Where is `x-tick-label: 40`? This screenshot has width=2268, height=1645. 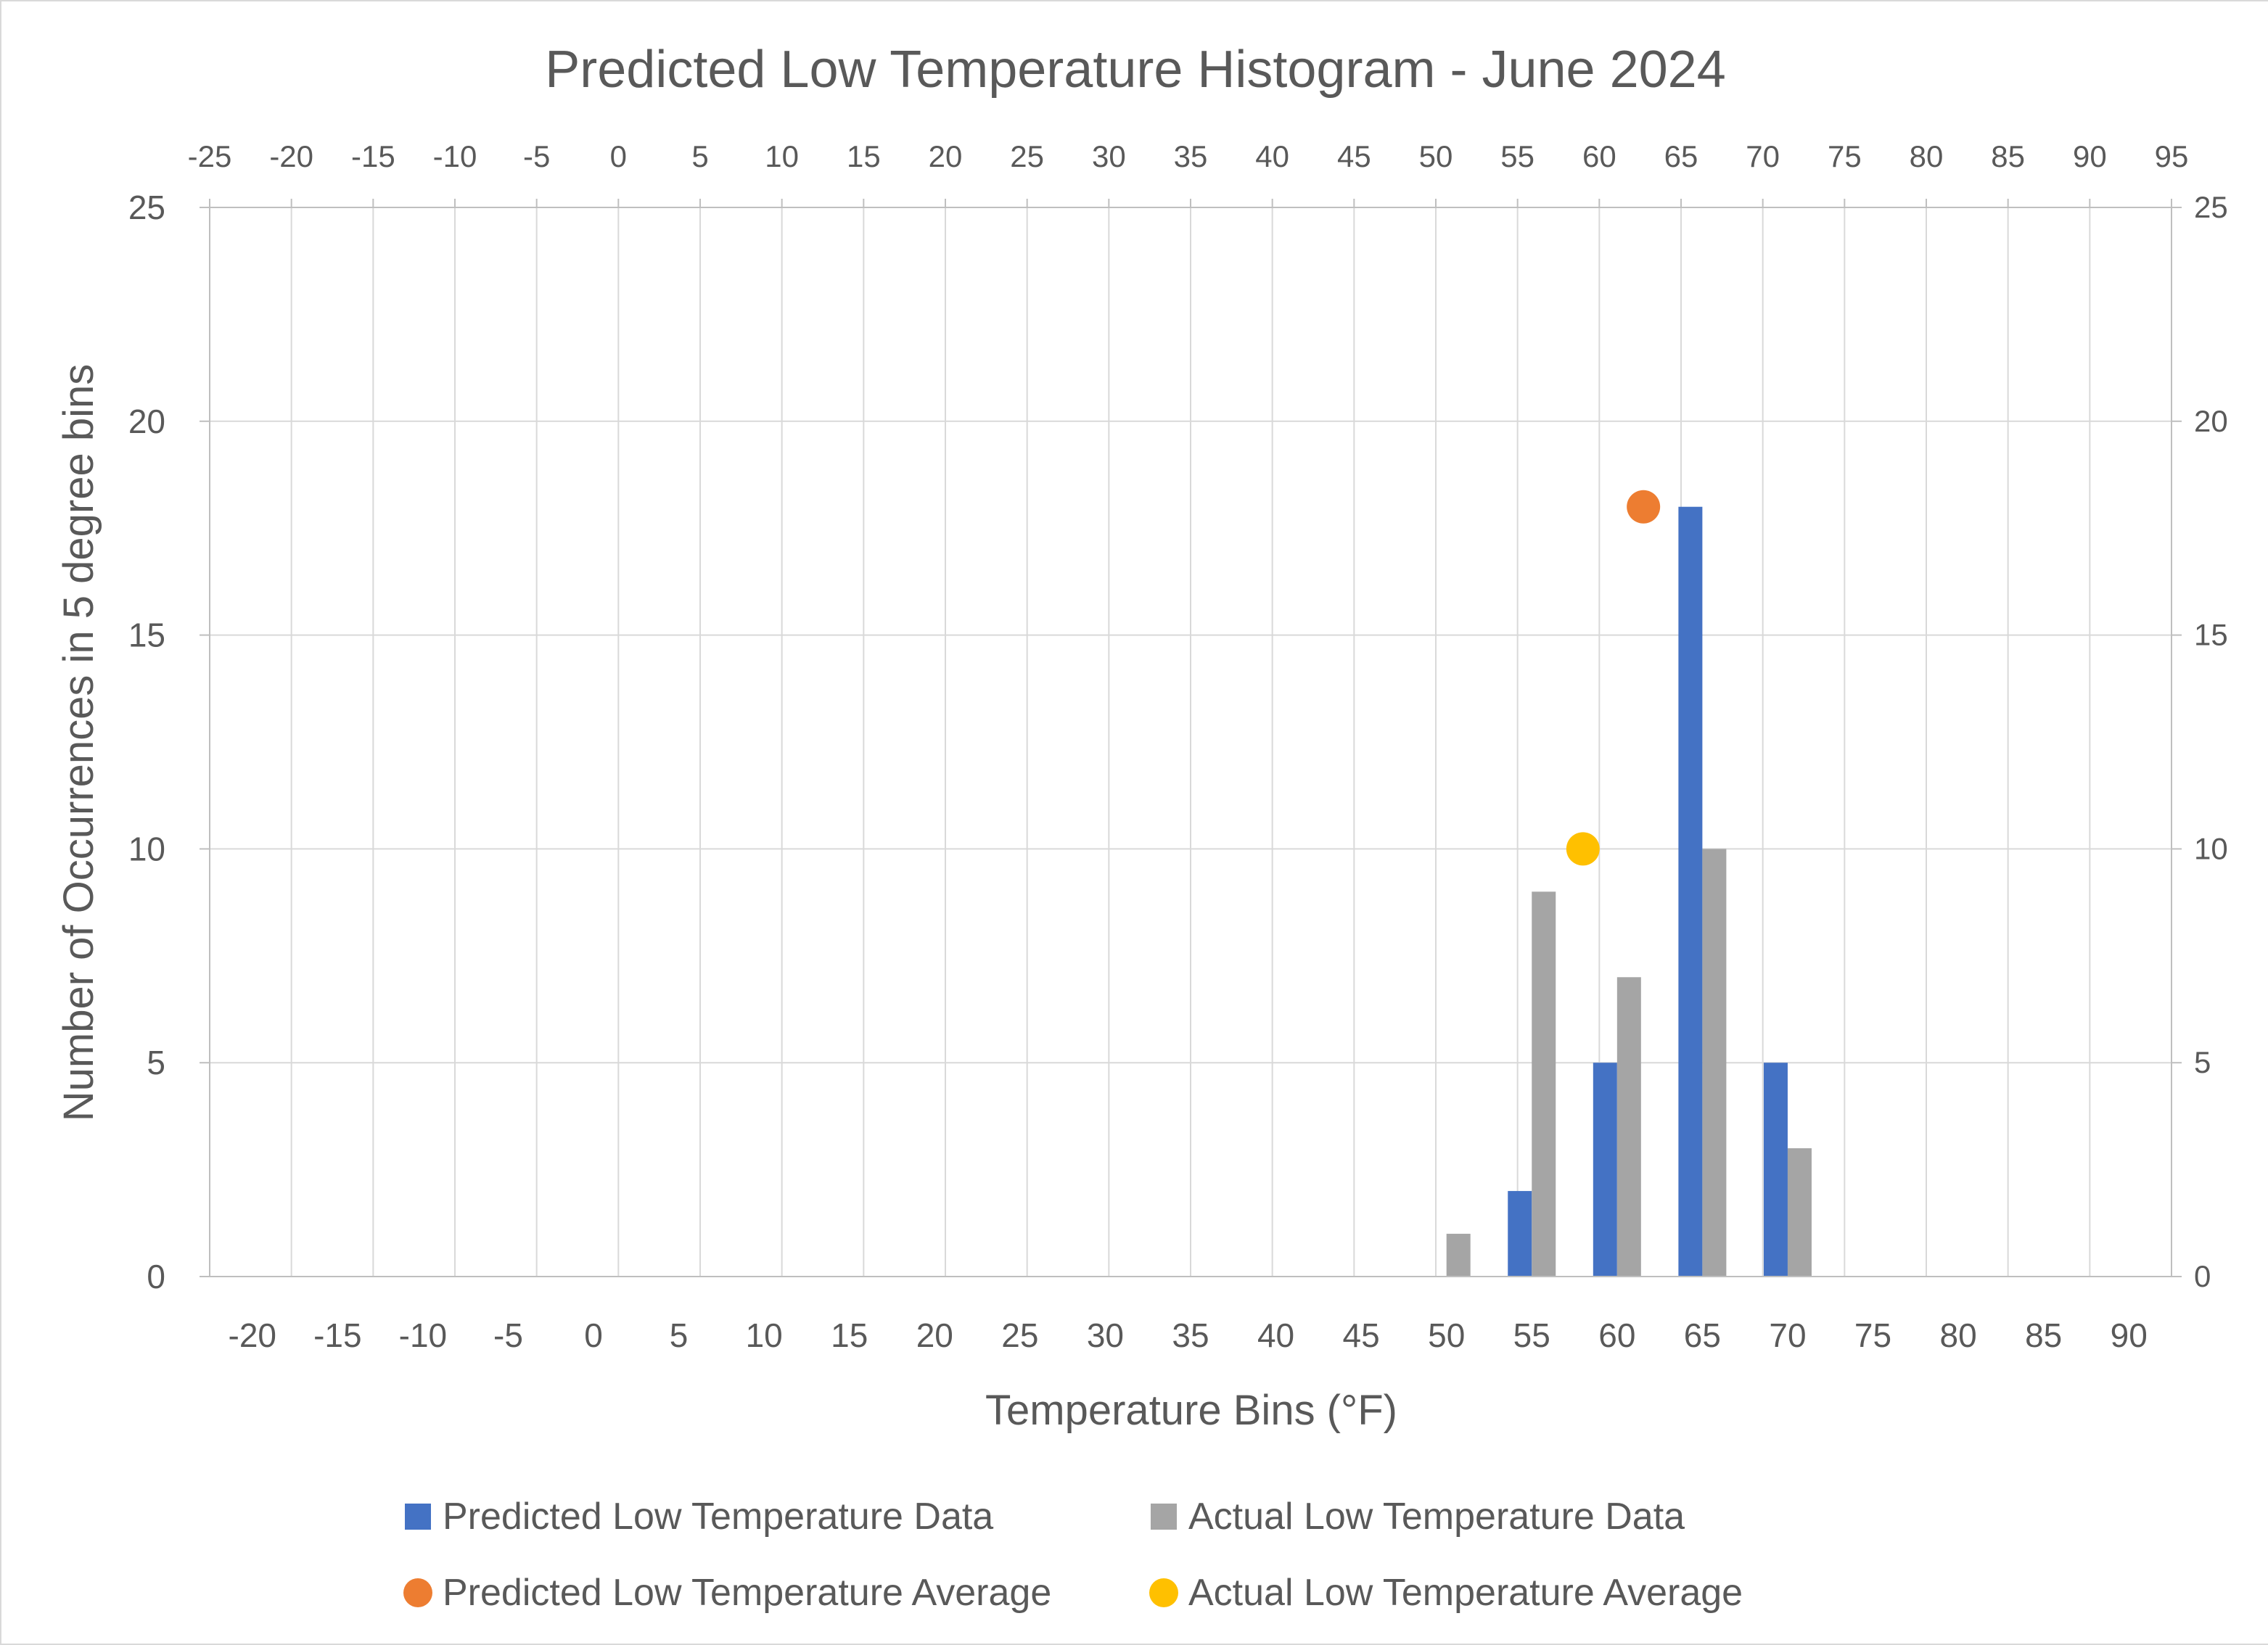 x-tick-label: 40 is located at coordinates (1275, 1335).